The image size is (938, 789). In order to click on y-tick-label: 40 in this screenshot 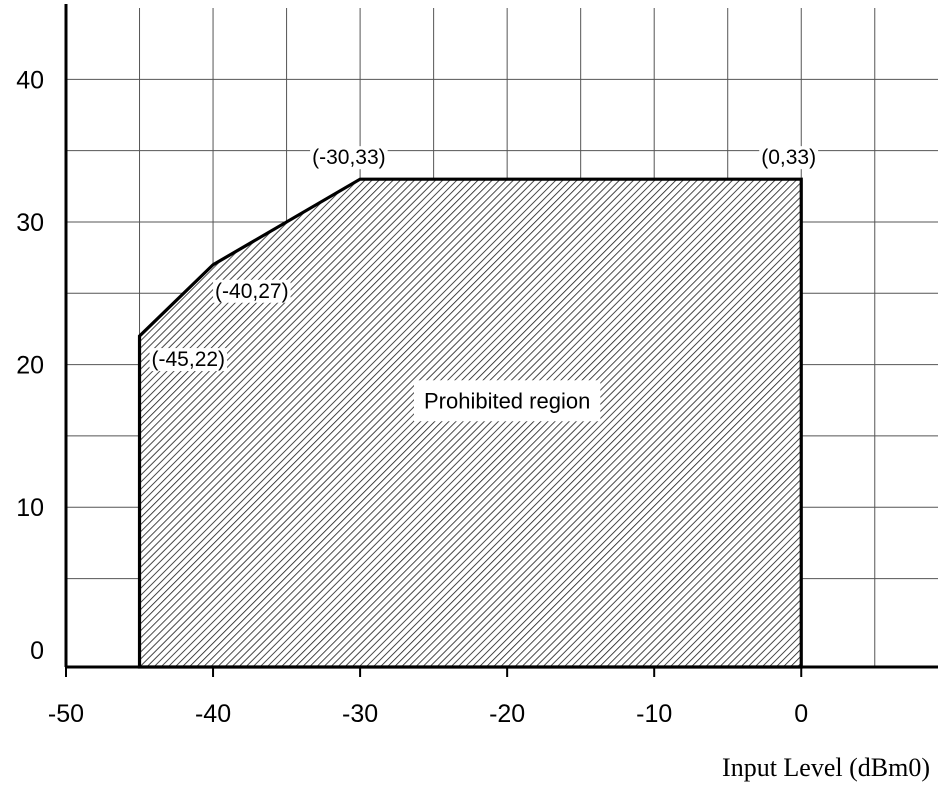, I will do `click(30, 80)`.